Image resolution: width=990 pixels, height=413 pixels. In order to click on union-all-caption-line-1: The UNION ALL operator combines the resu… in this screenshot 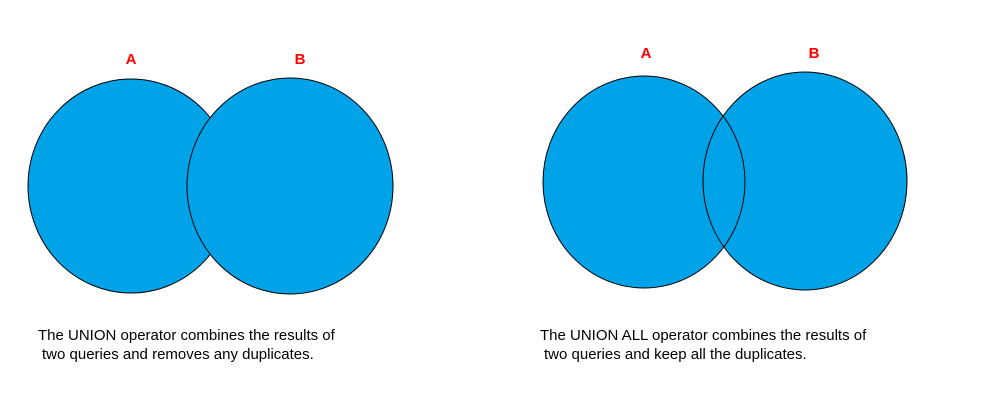, I will do `click(703, 335)`.